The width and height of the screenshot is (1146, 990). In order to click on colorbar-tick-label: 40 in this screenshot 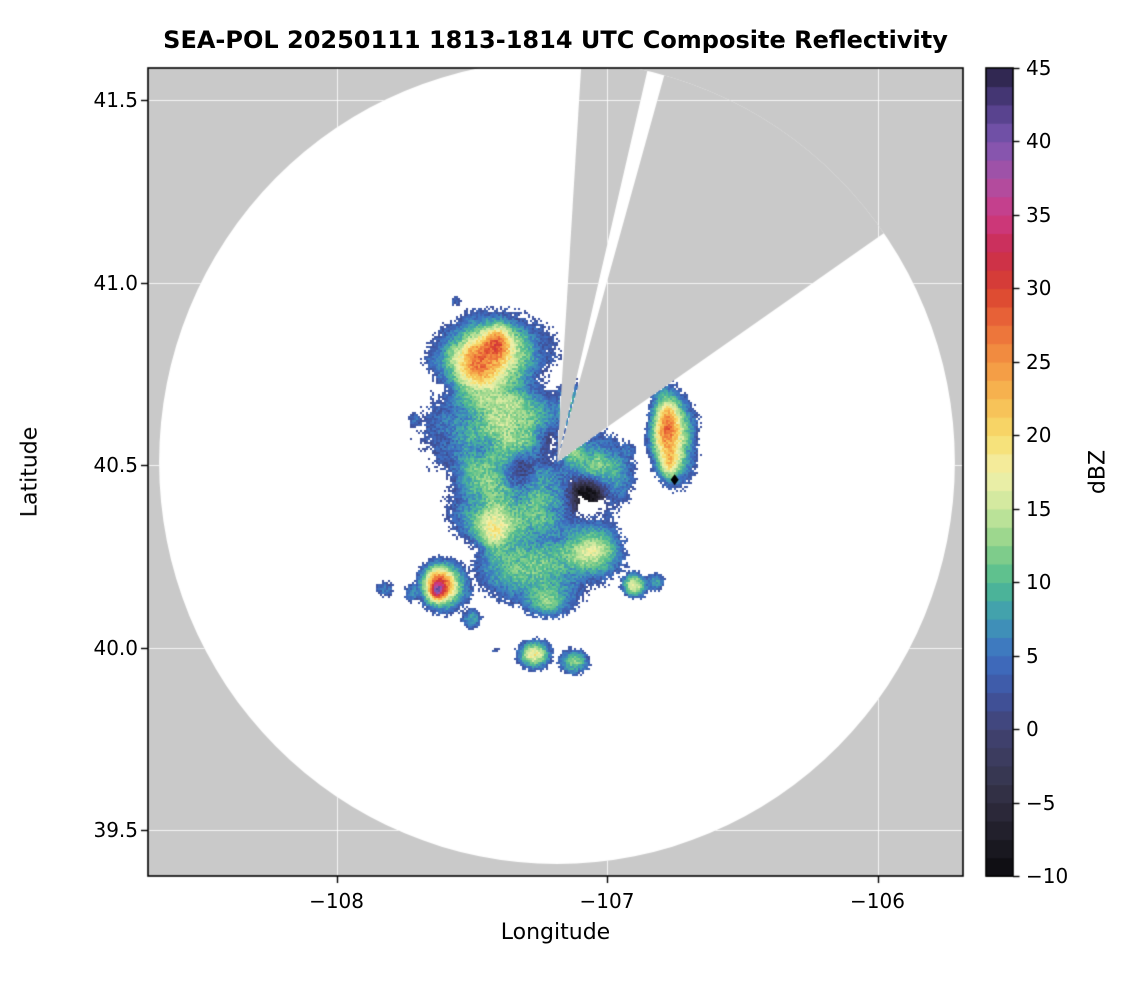, I will do `click(1039, 141)`.